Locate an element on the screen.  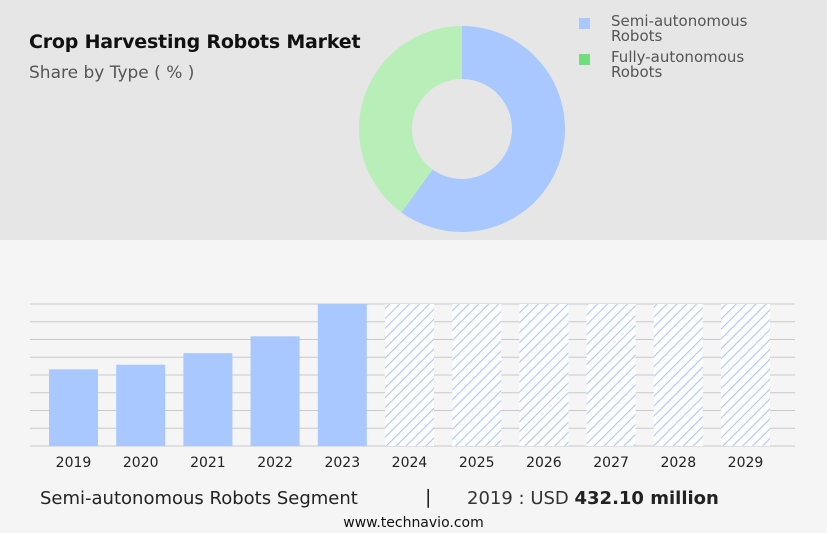
x-tick-label-2026: 2026 is located at coordinates (544, 463).